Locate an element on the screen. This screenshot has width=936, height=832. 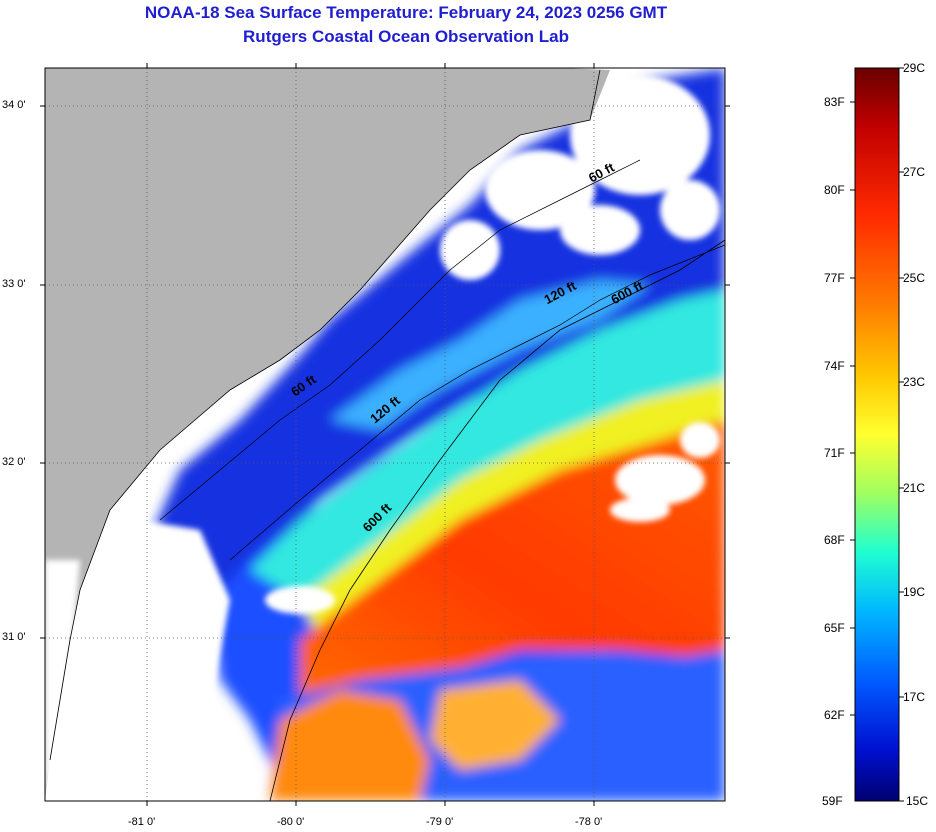
colorbar-ticks is located at coordinates (877, 434).